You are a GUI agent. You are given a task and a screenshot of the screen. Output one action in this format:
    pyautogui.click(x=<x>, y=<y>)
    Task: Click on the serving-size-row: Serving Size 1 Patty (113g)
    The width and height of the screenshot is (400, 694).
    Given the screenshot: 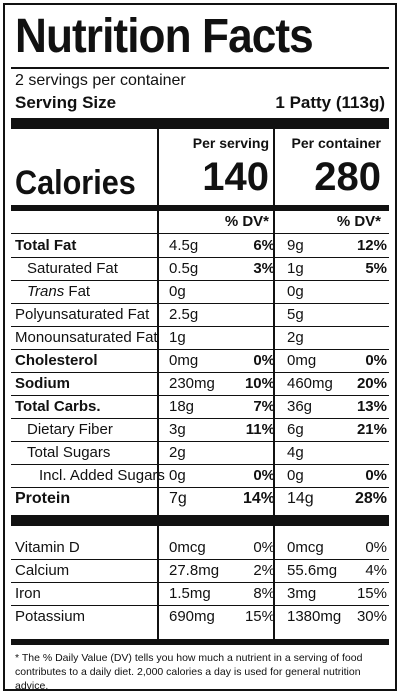 What is the action you would take?
    pyautogui.click(x=200, y=103)
    